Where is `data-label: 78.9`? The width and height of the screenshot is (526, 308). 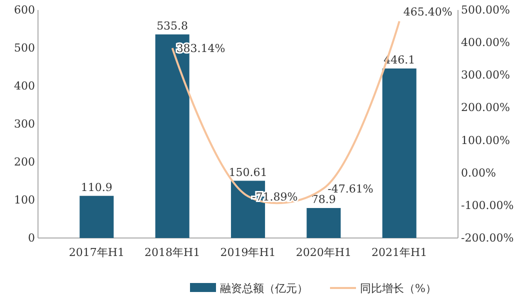 data-label: 78.9 is located at coordinates (323, 199).